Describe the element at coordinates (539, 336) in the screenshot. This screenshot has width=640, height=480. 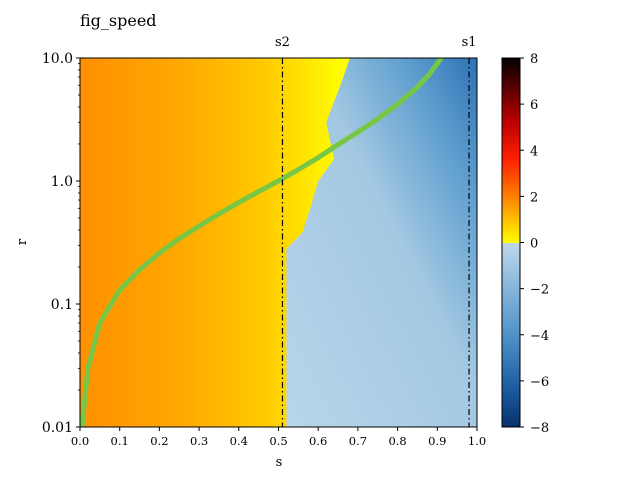
I see `colorbar-tick-label: −4` at that location.